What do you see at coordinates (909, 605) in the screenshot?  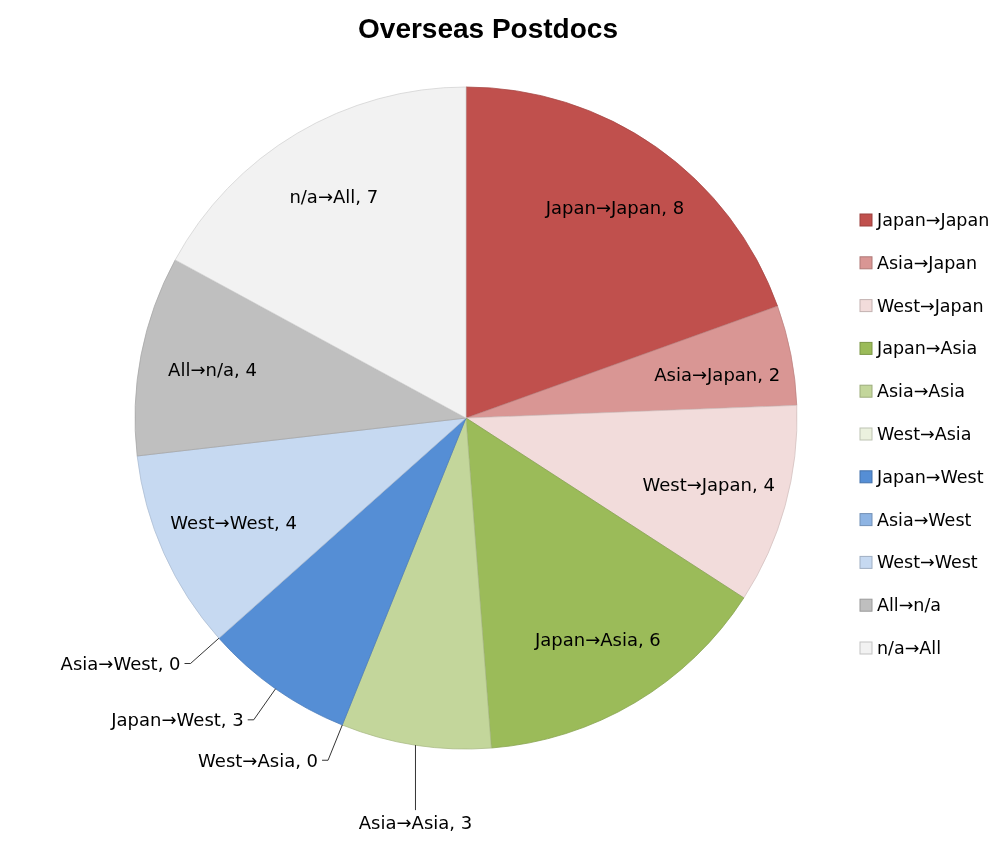 I see `legend-label: All→n/a` at bounding box center [909, 605].